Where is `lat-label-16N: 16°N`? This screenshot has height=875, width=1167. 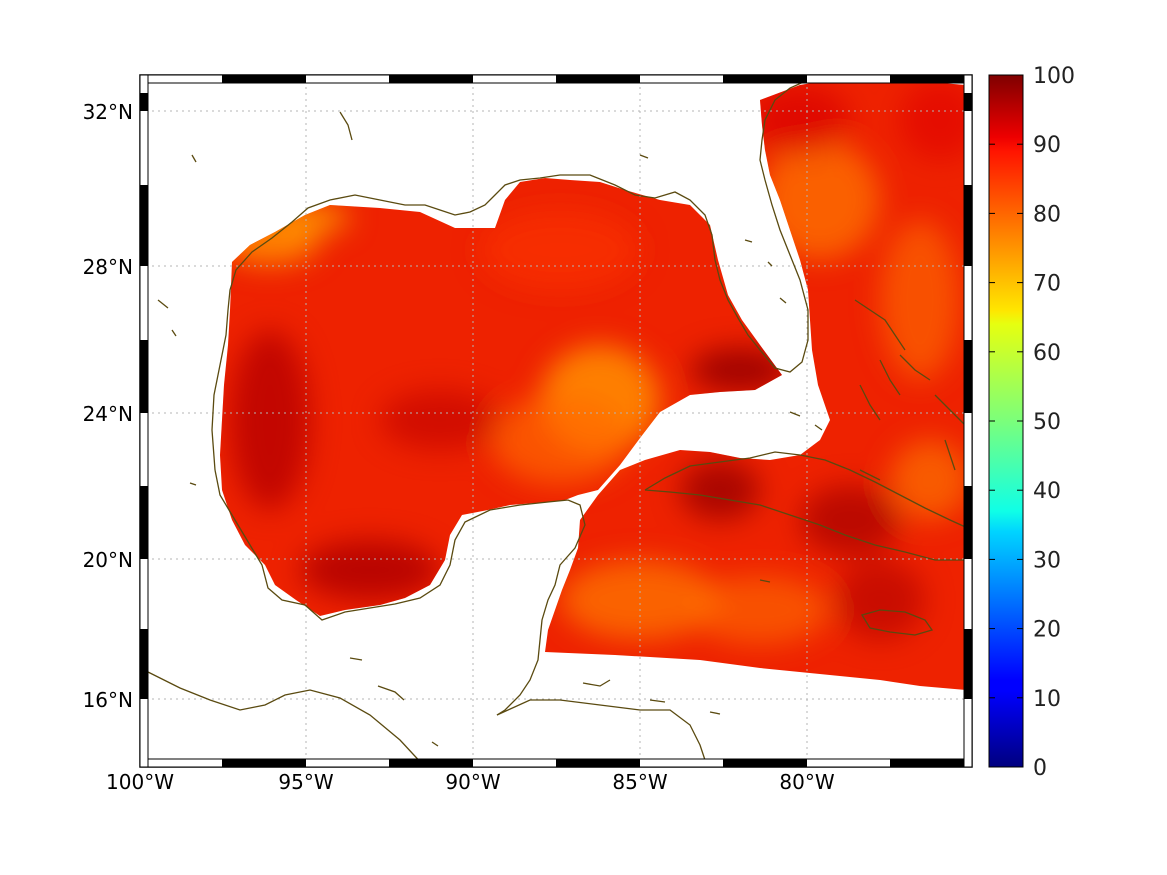 lat-label-16N: 16°N is located at coordinates (108, 700).